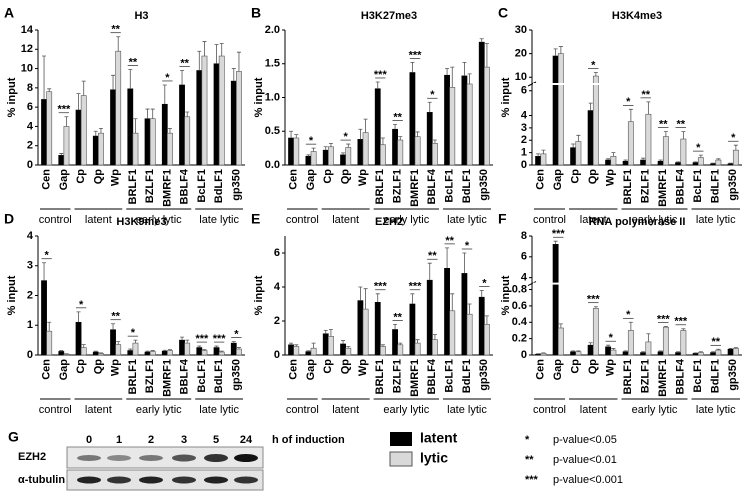 This screenshot has width=753, height=502. What do you see at coordinates (277, 355) in the screenshot?
I see `y-tick-label: 0` at bounding box center [277, 355].